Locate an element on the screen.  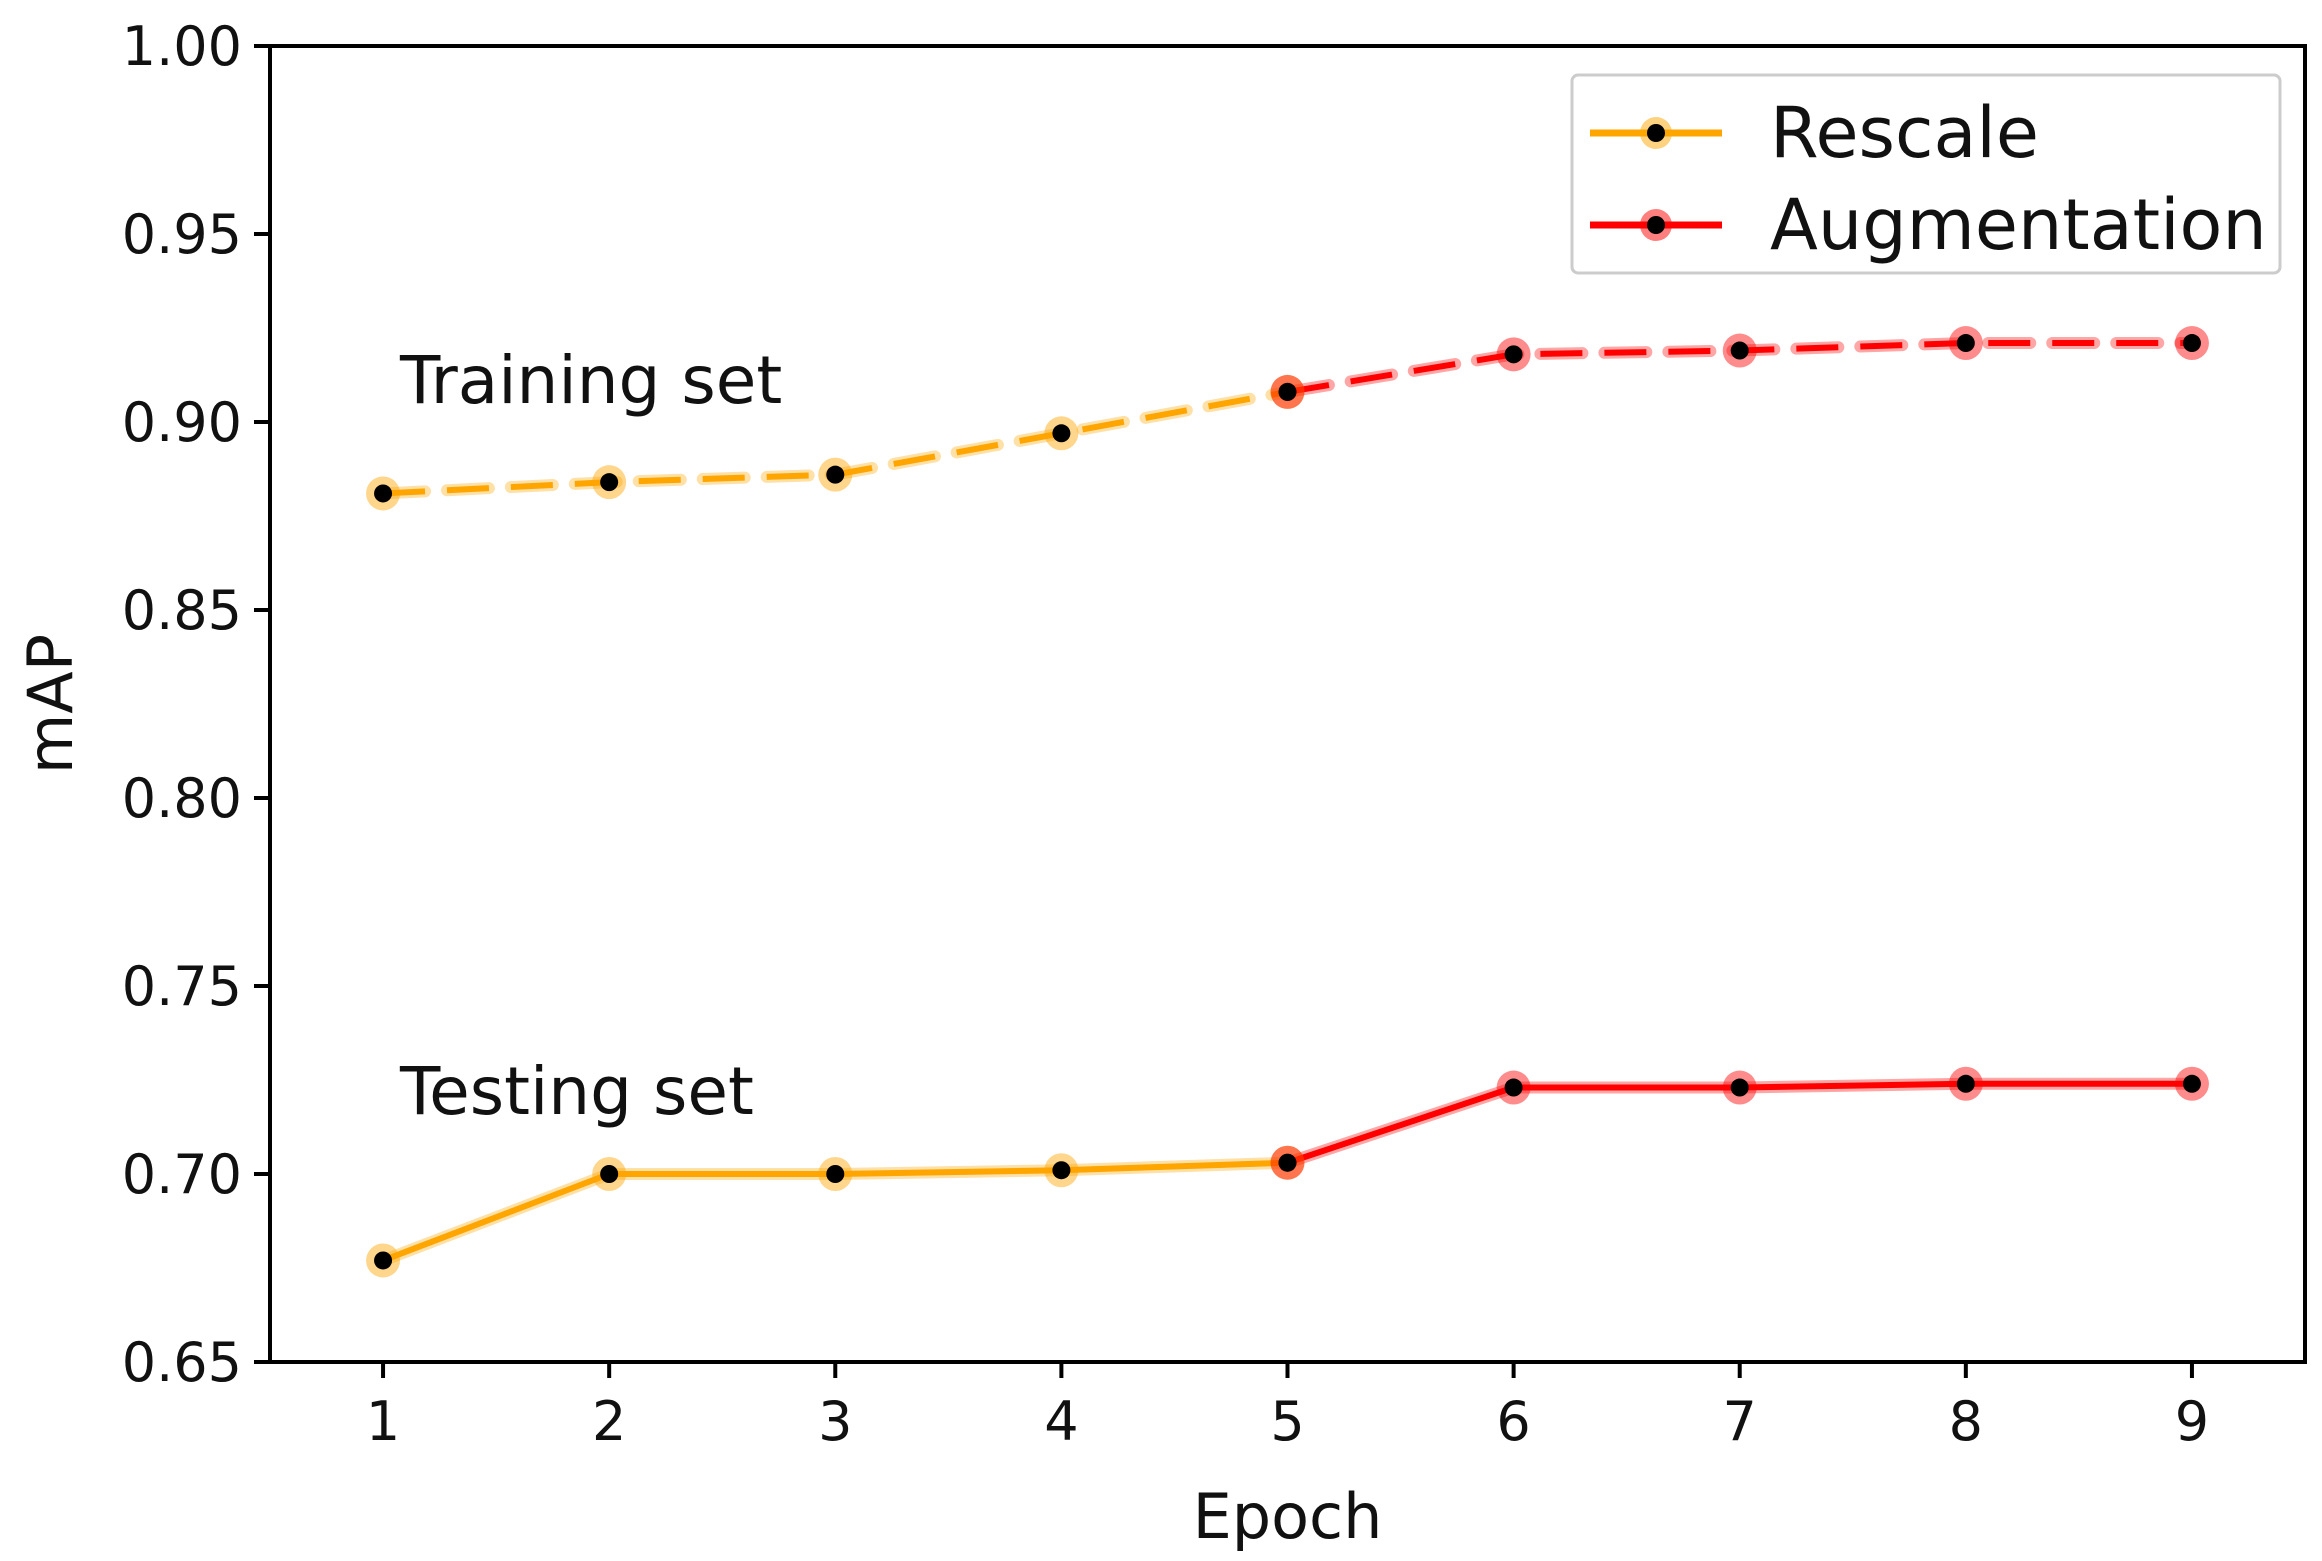
x-tick-label: 9 is located at coordinates (2192, 1421).